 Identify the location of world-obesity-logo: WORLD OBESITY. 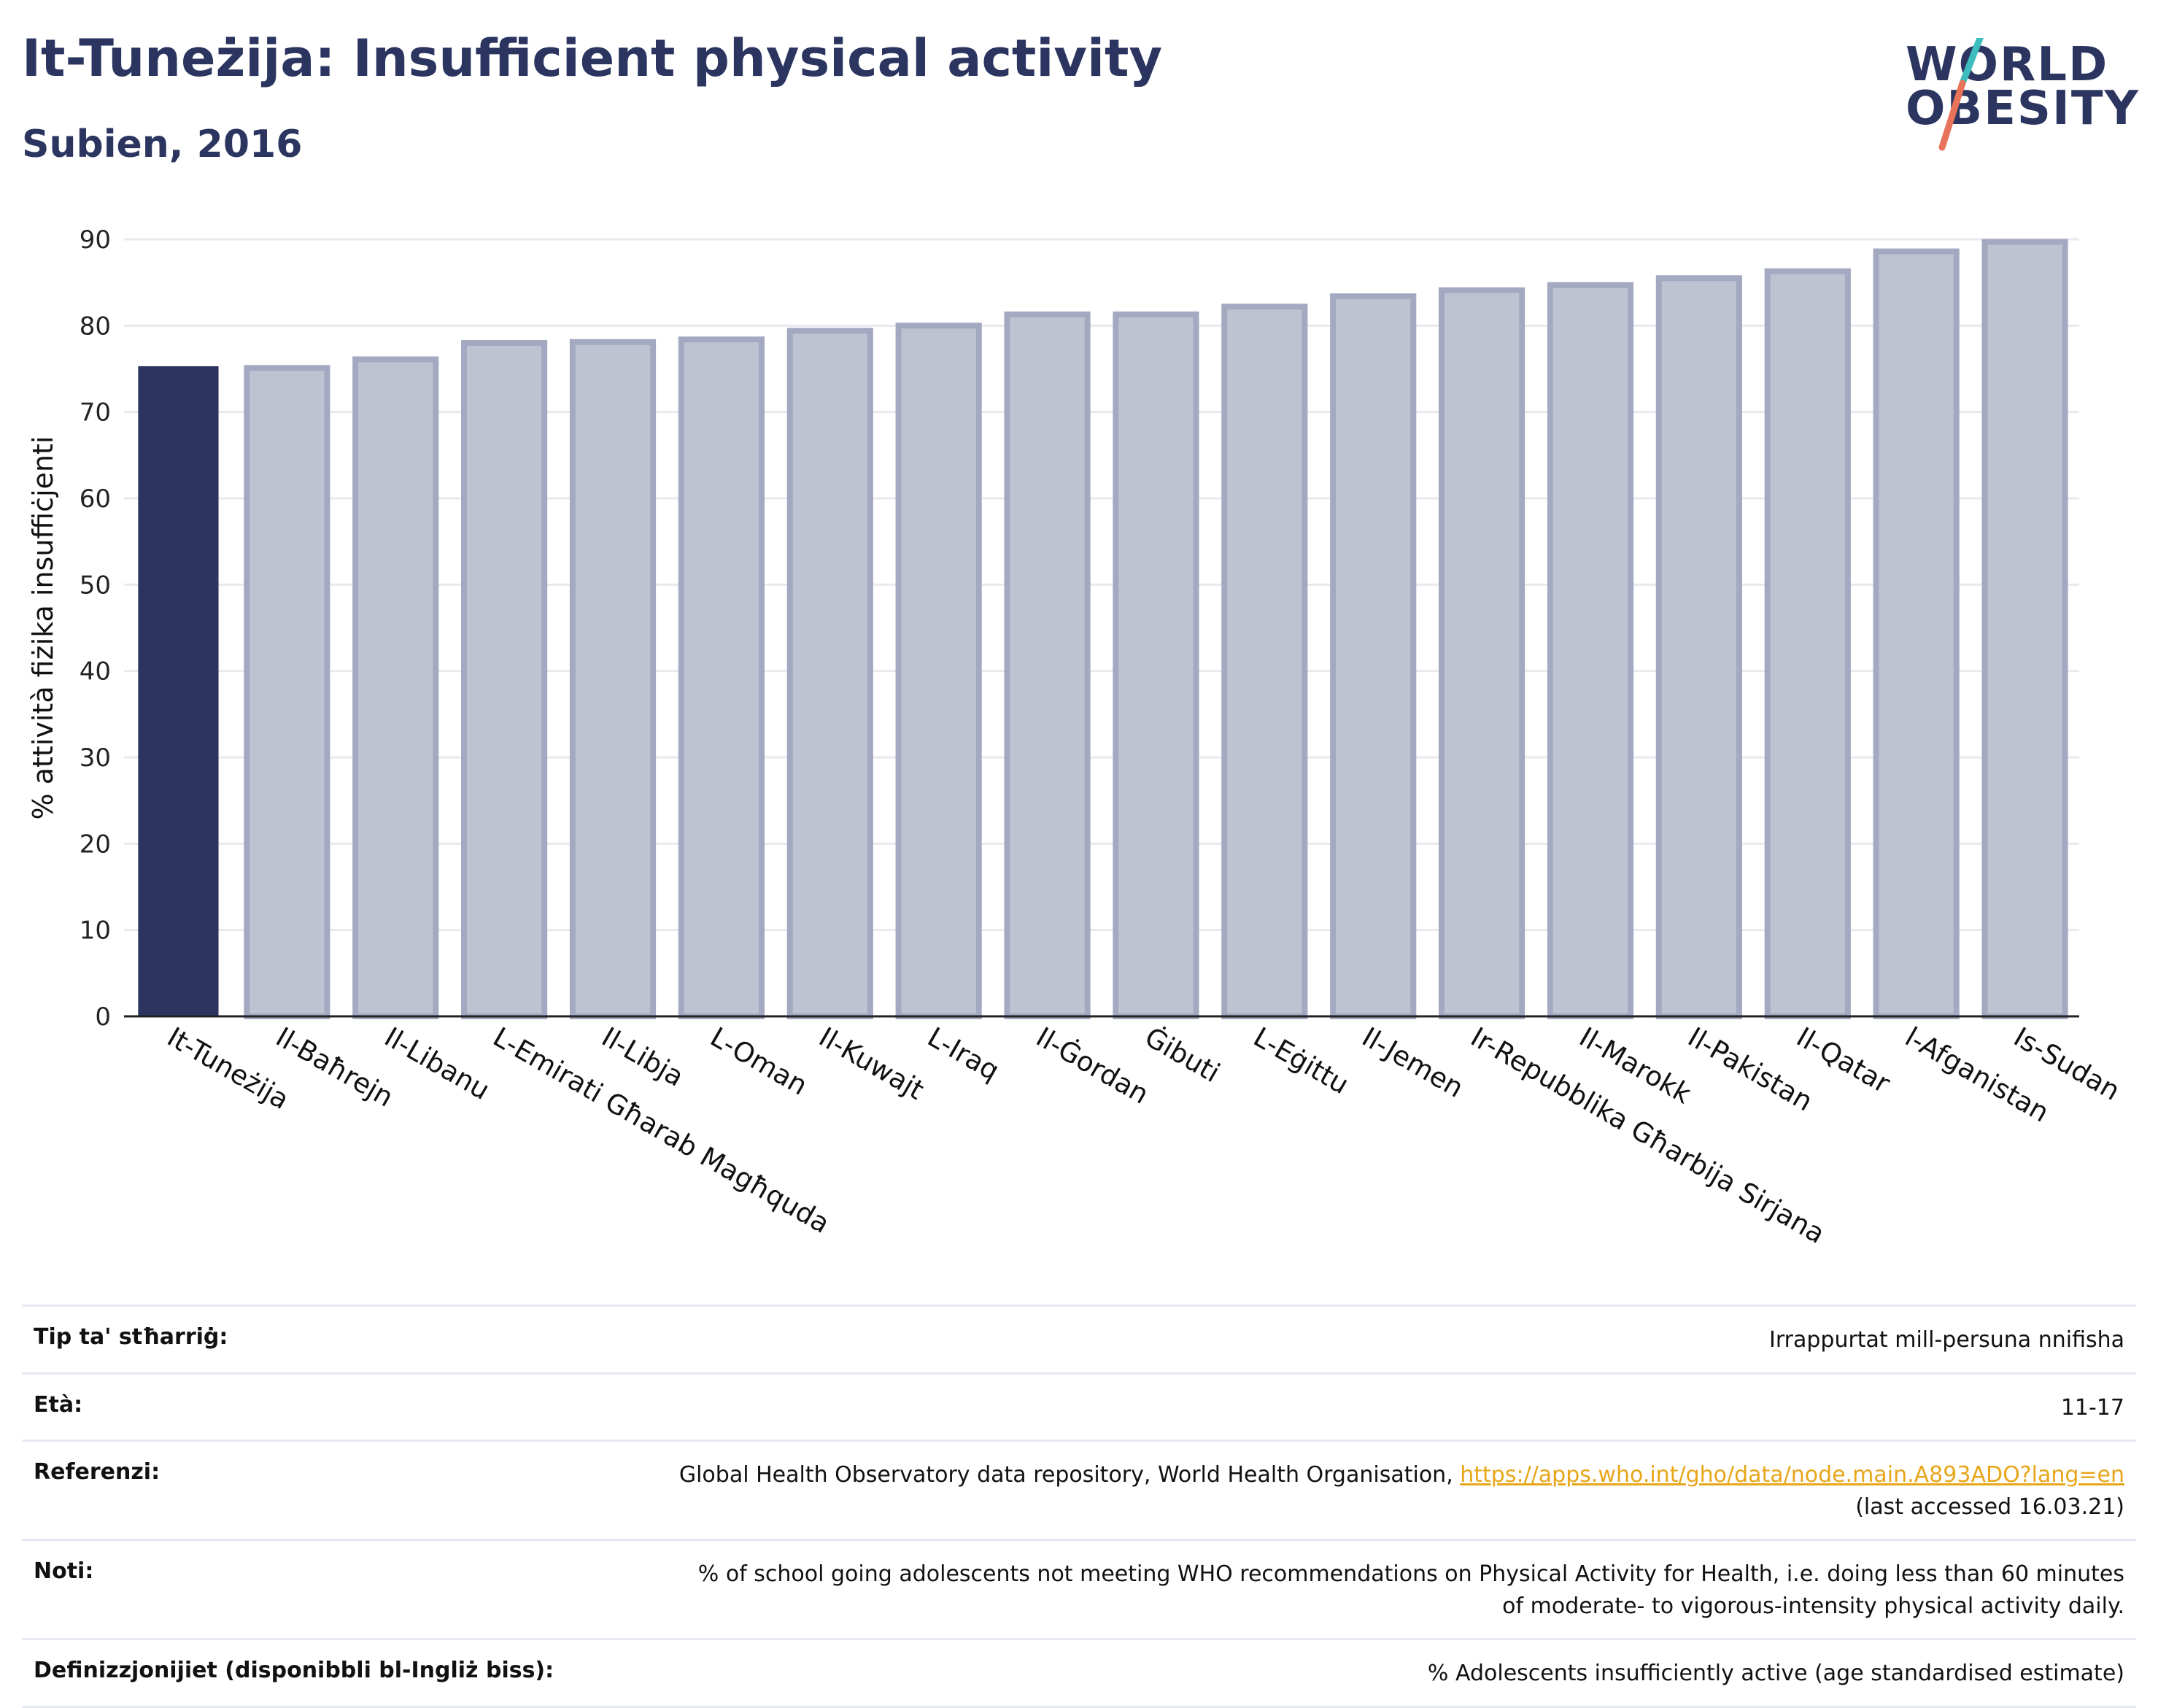
(2024, 97).